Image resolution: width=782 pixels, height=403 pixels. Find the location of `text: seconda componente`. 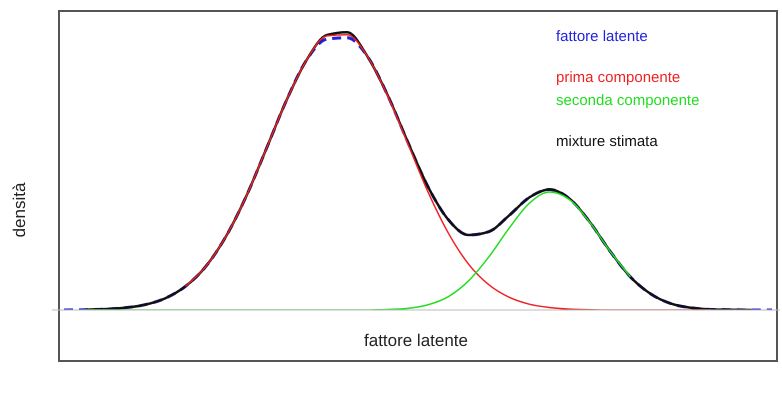

text: seconda componente is located at coordinates (628, 100).